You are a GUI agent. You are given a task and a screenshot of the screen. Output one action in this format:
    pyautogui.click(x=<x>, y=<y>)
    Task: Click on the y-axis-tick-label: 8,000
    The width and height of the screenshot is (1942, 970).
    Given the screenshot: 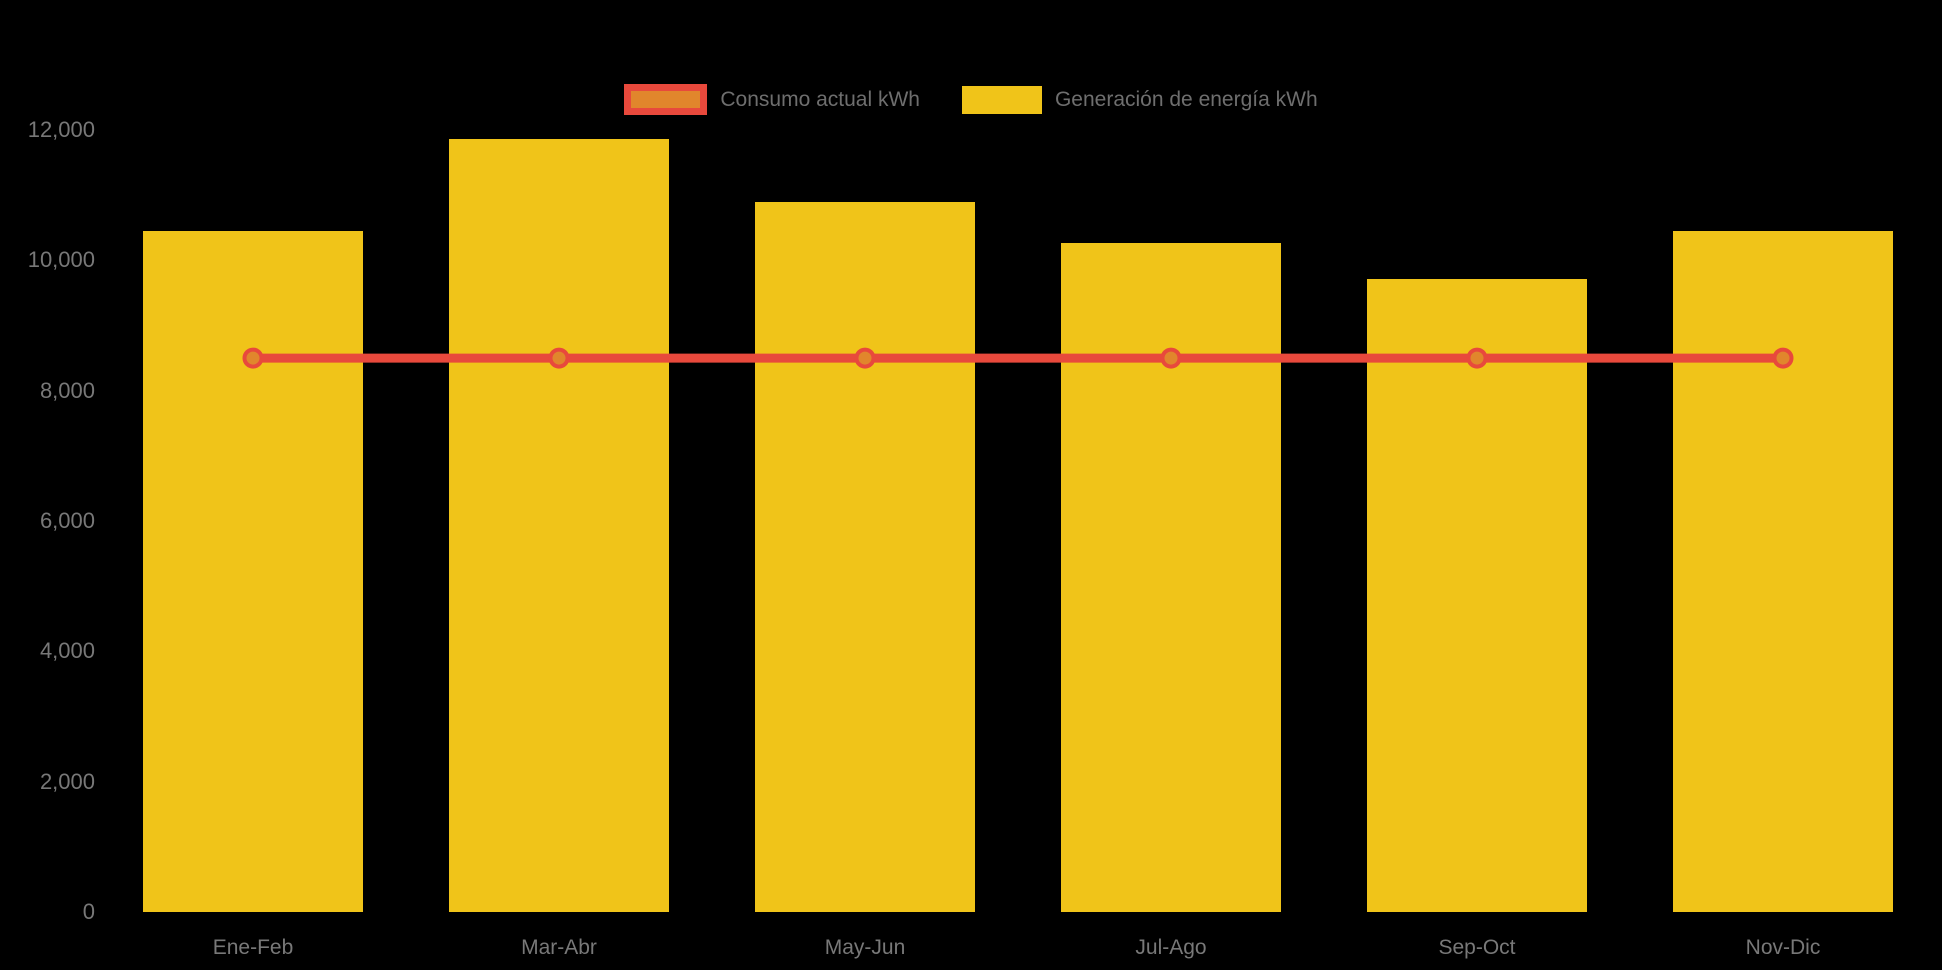 What is the action you would take?
    pyautogui.click(x=67, y=390)
    